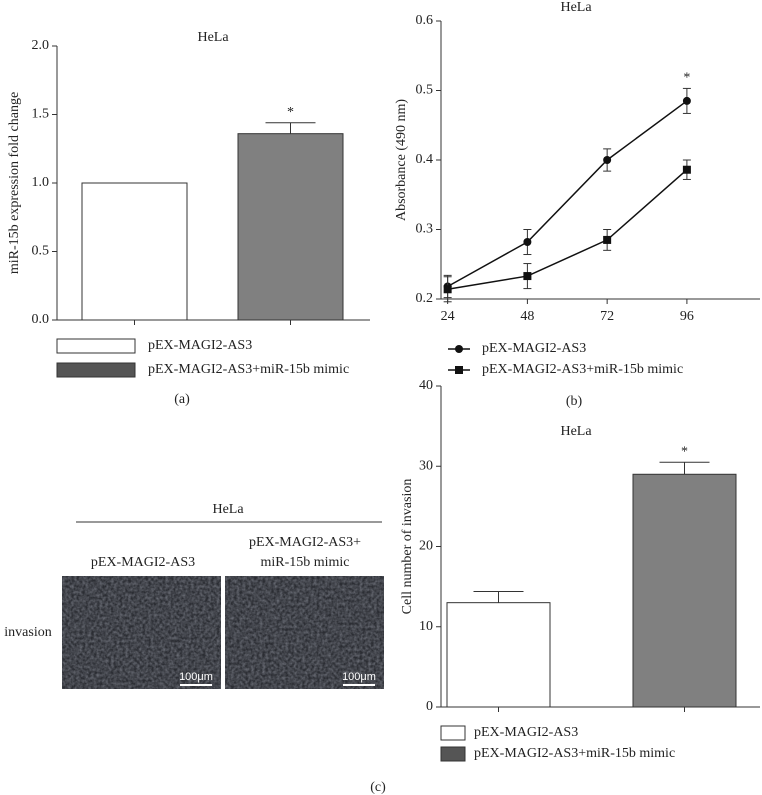  I want to click on y-tick-label: 1.5, so click(41, 114).